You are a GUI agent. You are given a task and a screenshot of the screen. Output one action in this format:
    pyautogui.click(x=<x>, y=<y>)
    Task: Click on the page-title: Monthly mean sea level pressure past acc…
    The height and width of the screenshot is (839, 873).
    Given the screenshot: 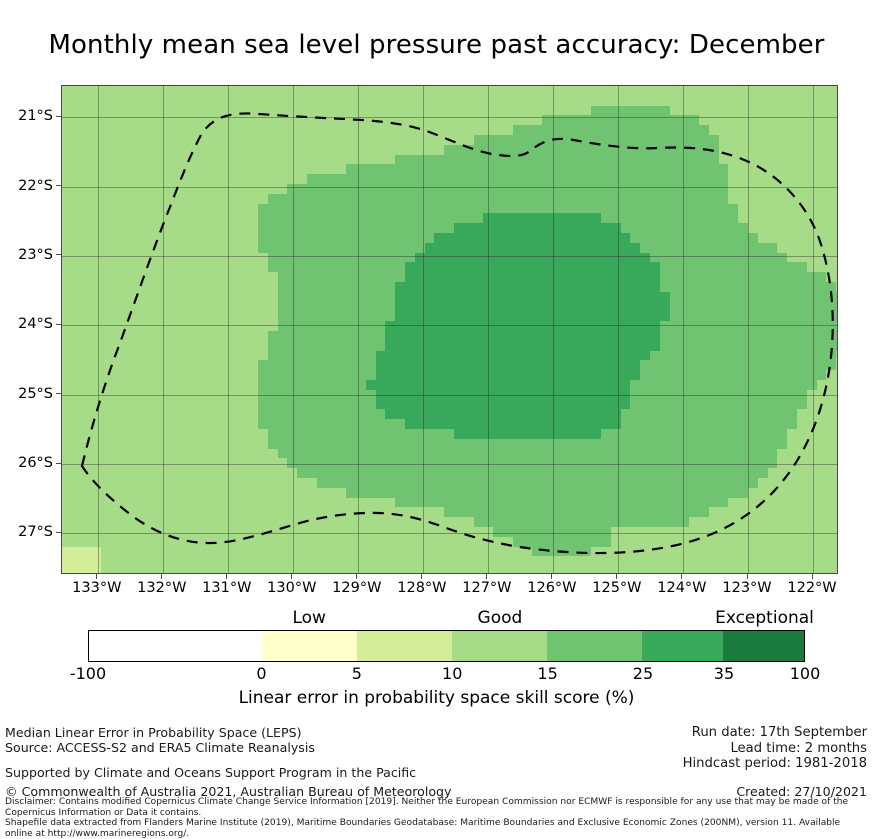 What is the action you would take?
    pyautogui.click(x=436, y=45)
    